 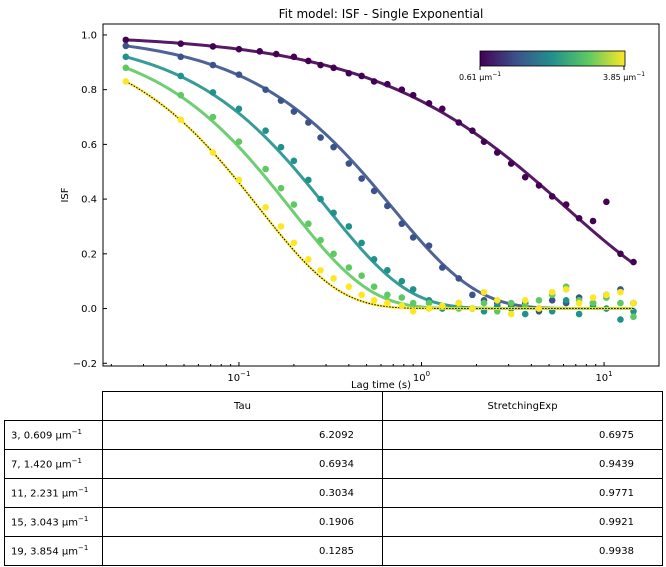 I want to click on tau-value: 0.6934, so click(x=242, y=464).